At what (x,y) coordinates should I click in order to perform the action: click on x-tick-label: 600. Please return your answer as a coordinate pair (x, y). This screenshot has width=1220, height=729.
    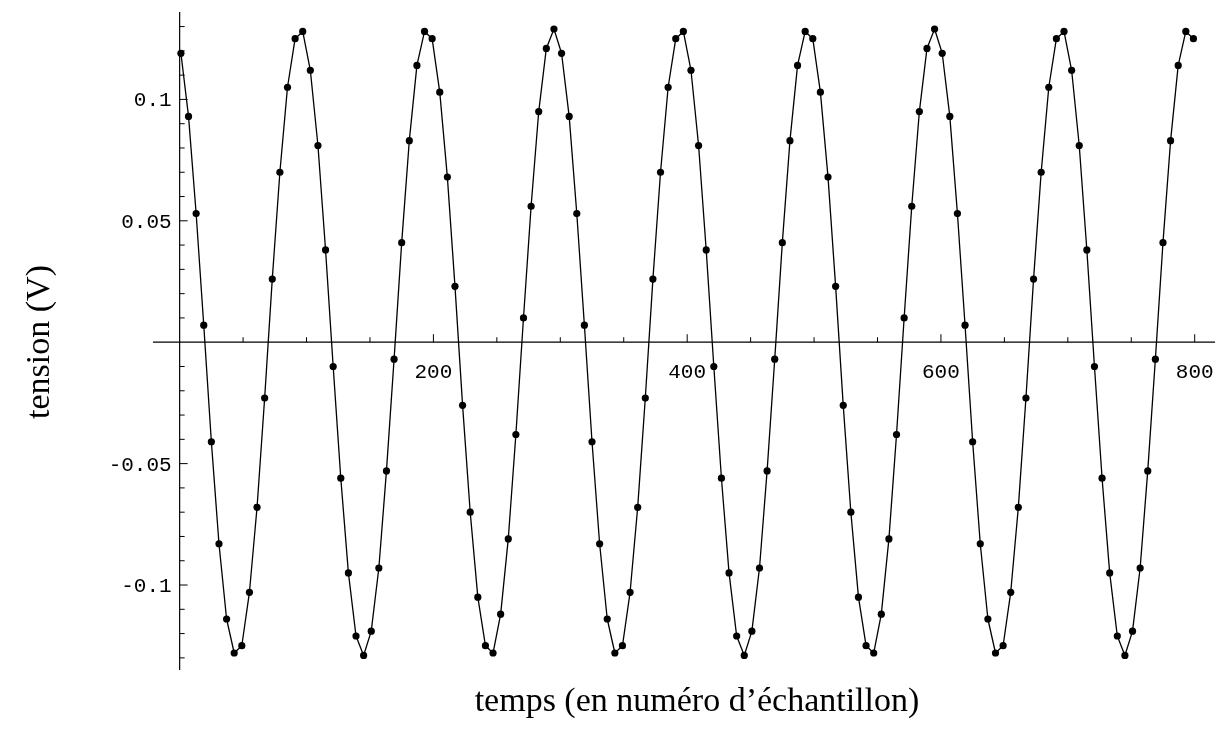
    Looking at the image, I should click on (941, 373).